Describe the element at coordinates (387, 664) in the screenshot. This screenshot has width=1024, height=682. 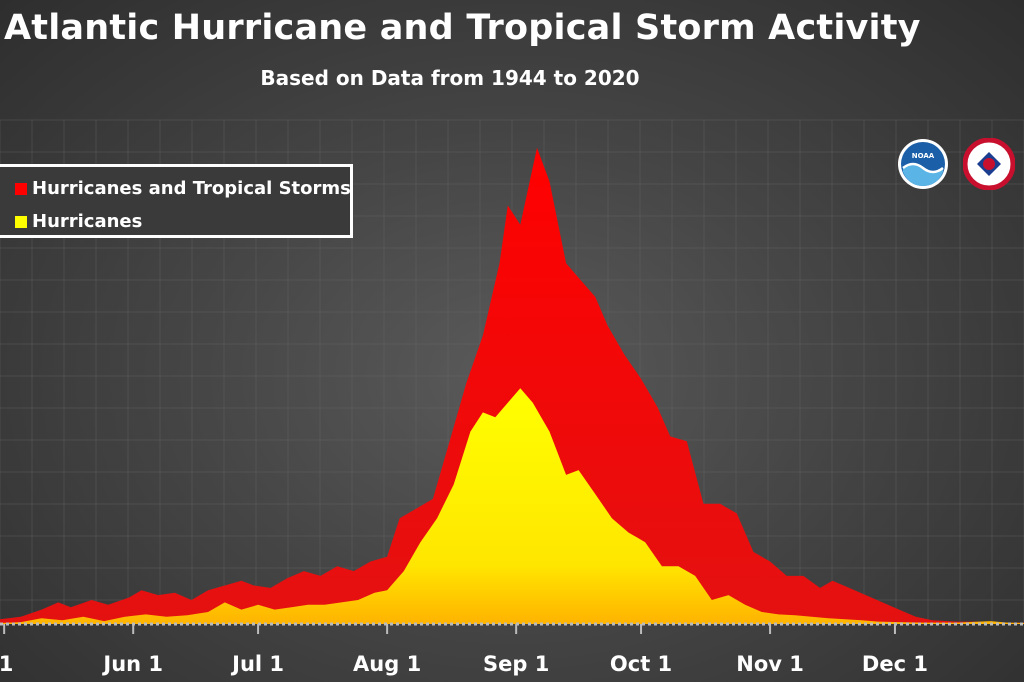
I see `x-tick-label: Aug 1` at that location.